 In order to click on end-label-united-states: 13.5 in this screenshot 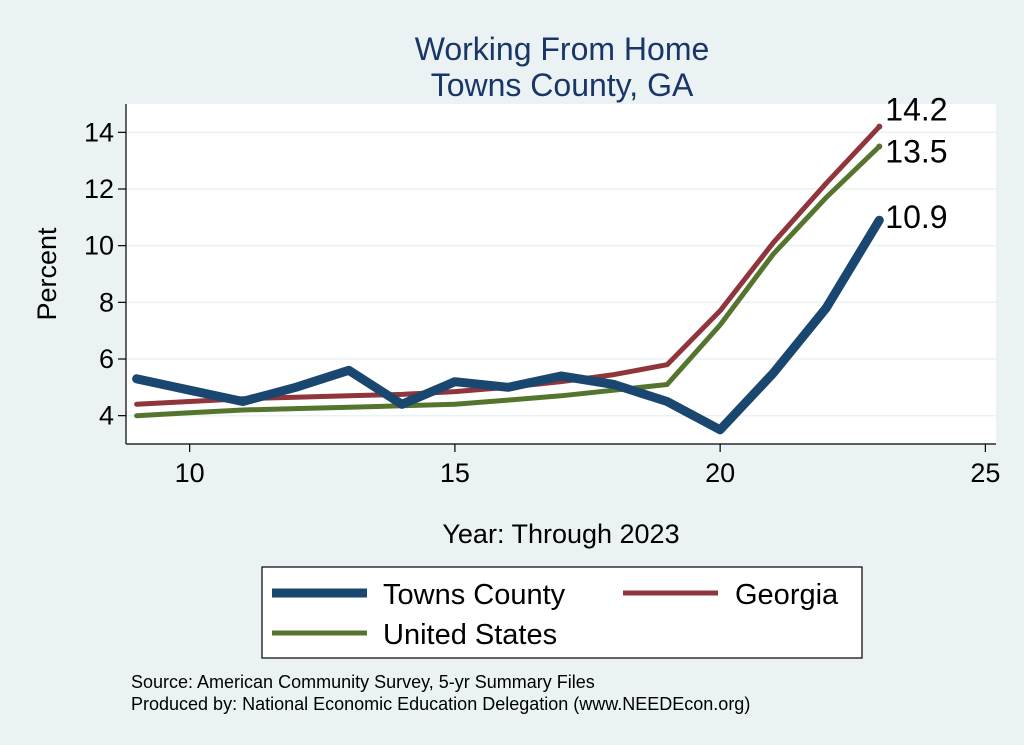, I will do `click(916, 152)`.